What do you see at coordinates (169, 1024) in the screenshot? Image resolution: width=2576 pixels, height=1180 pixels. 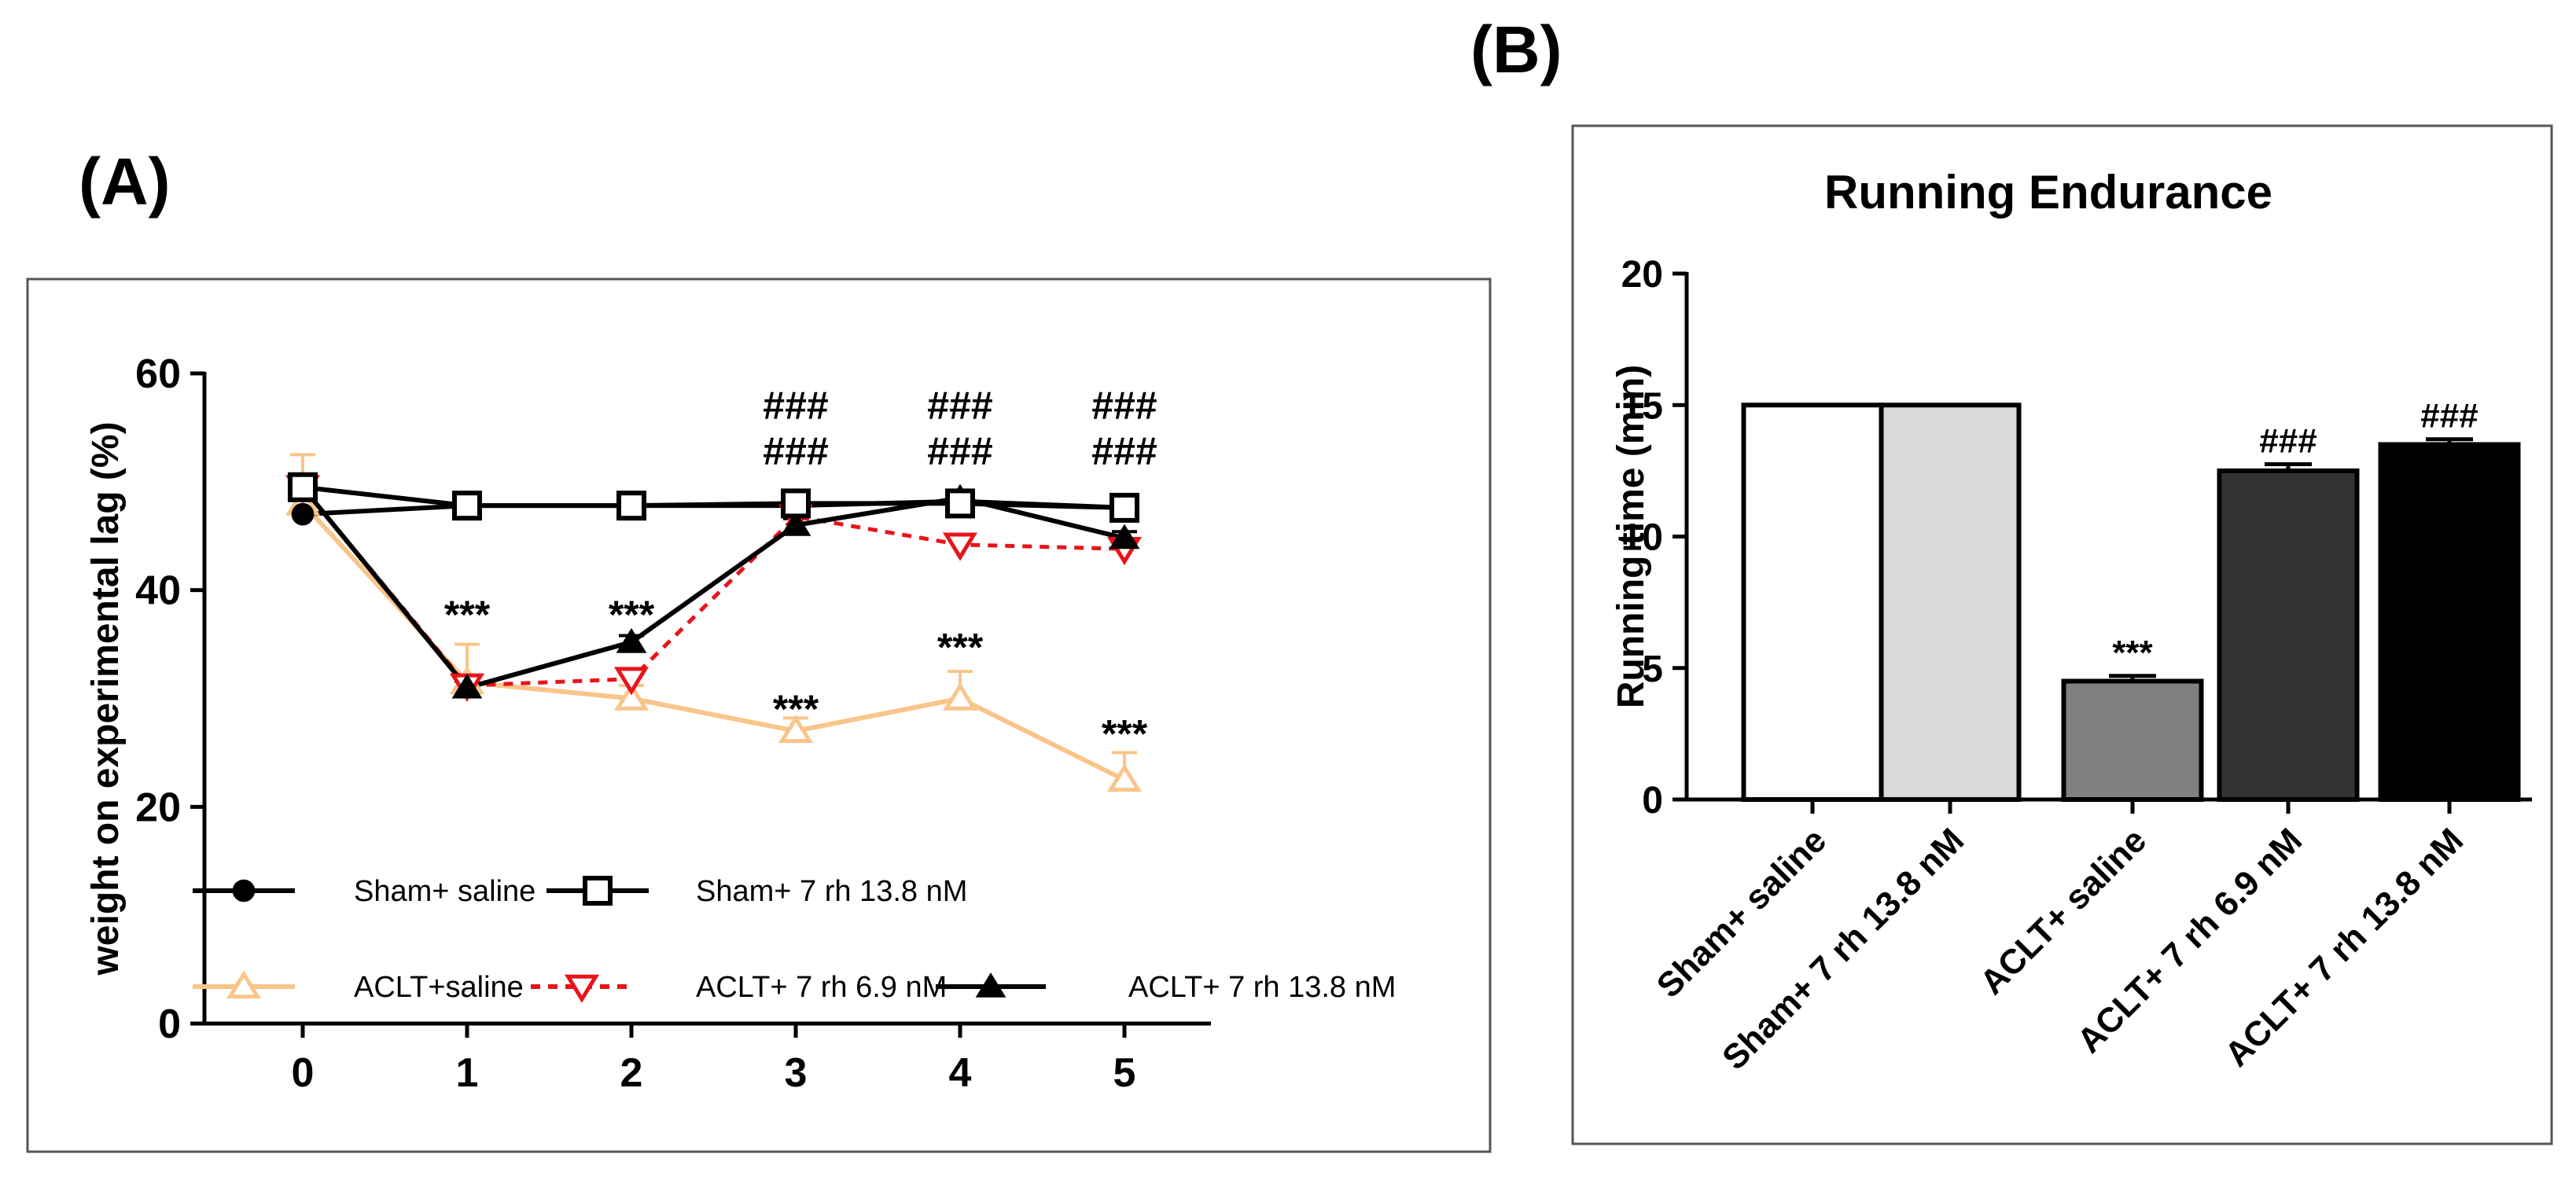 I see `chart-a-y-tick-label: 0` at bounding box center [169, 1024].